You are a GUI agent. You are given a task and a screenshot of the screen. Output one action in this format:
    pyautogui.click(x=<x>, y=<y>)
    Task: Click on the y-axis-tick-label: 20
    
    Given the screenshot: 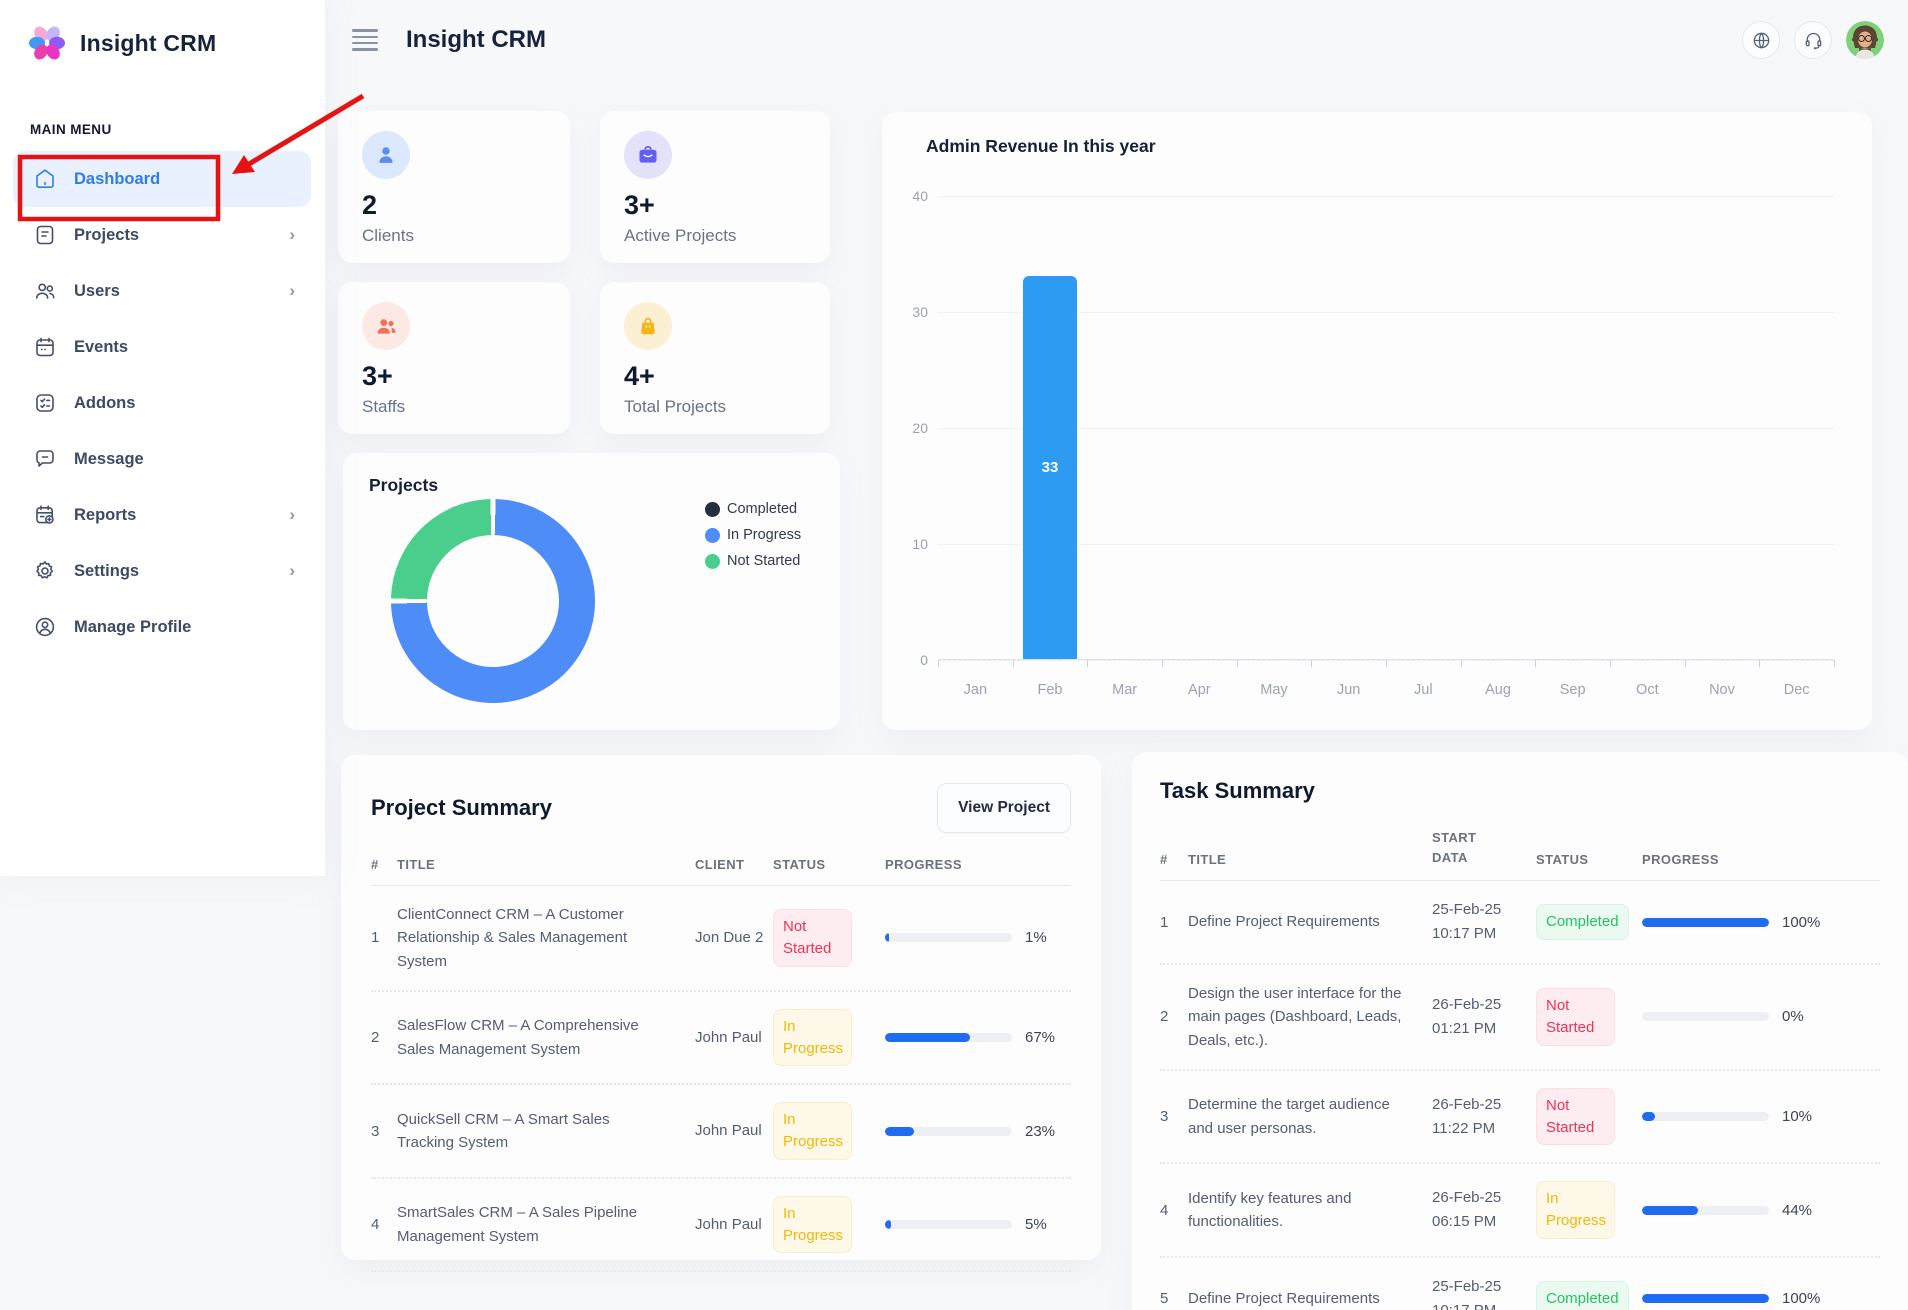 What is the action you would take?
    pyautogui.click(x=920, y=428)
    